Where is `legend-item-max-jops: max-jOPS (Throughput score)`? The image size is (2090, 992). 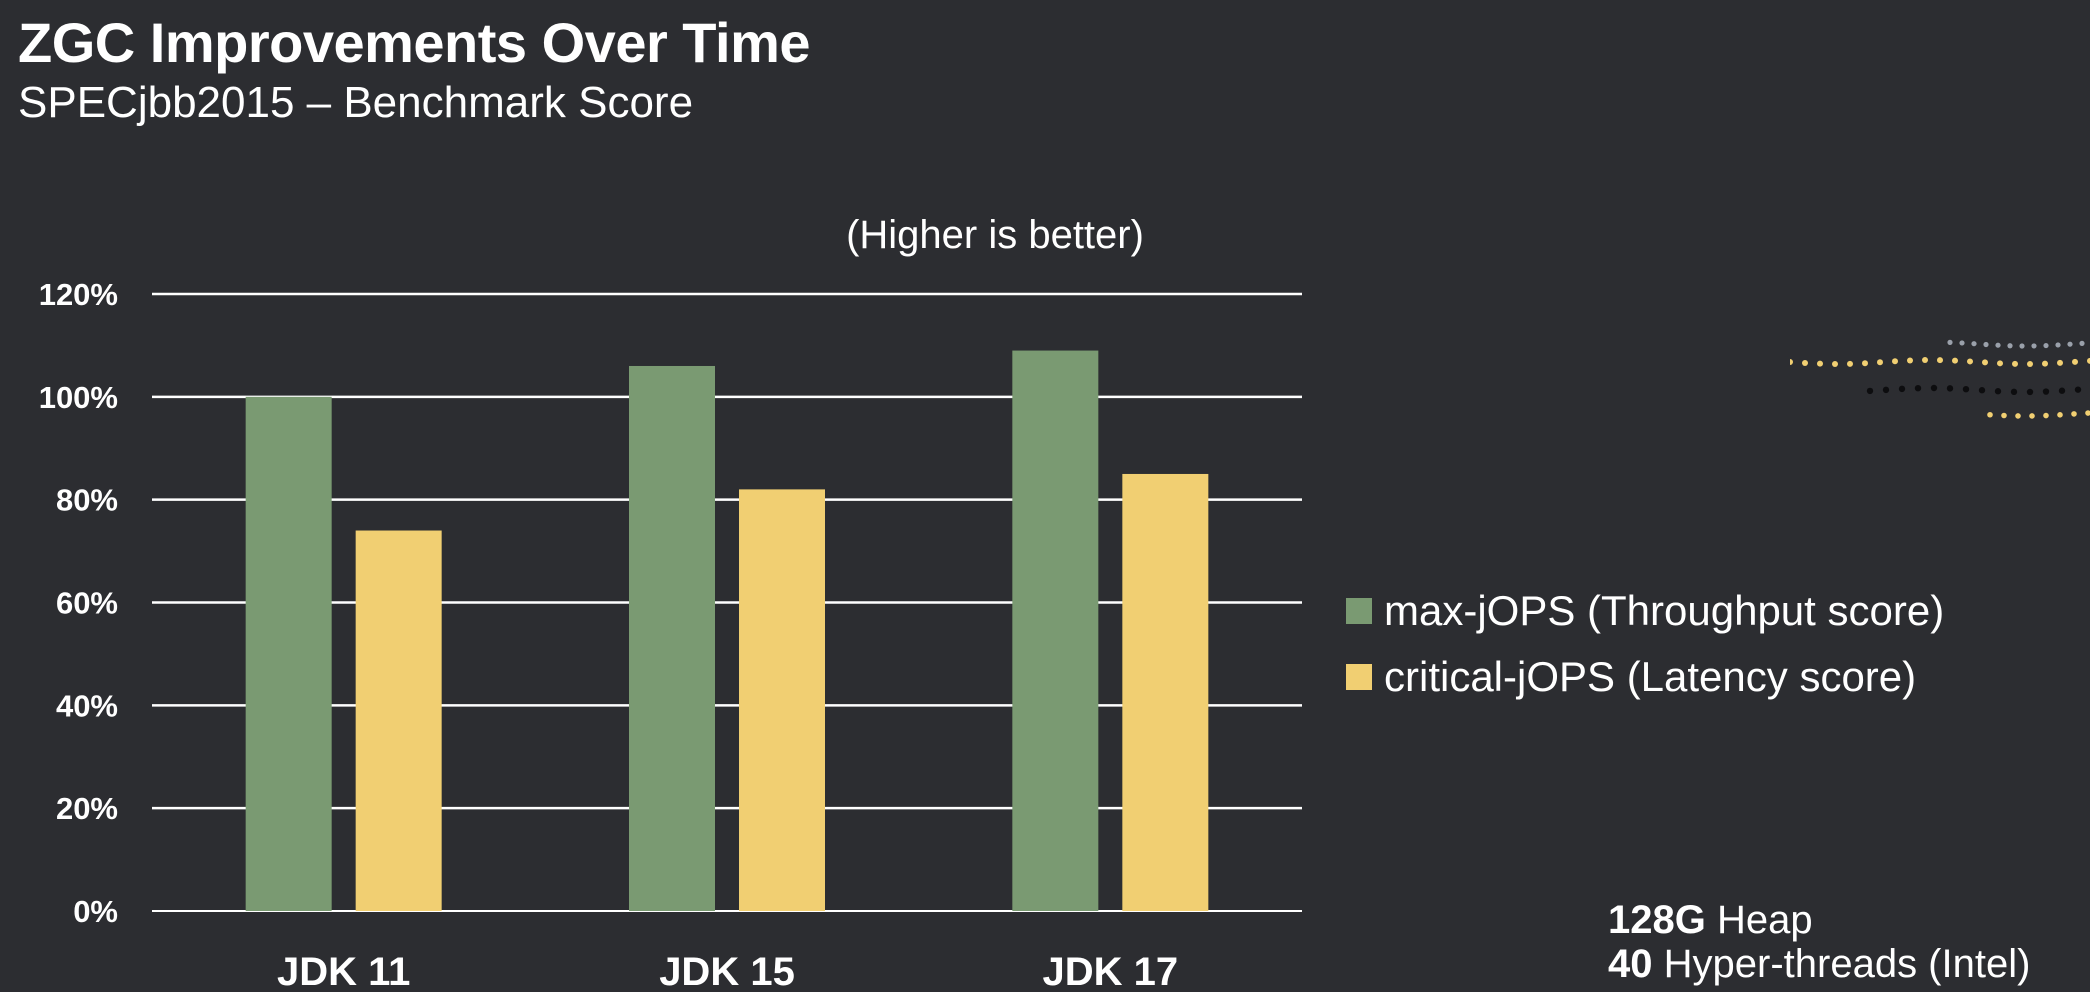 legend-item-max-jops: max-jOPS (Throughput score) is located at coordinates (1645, 611).